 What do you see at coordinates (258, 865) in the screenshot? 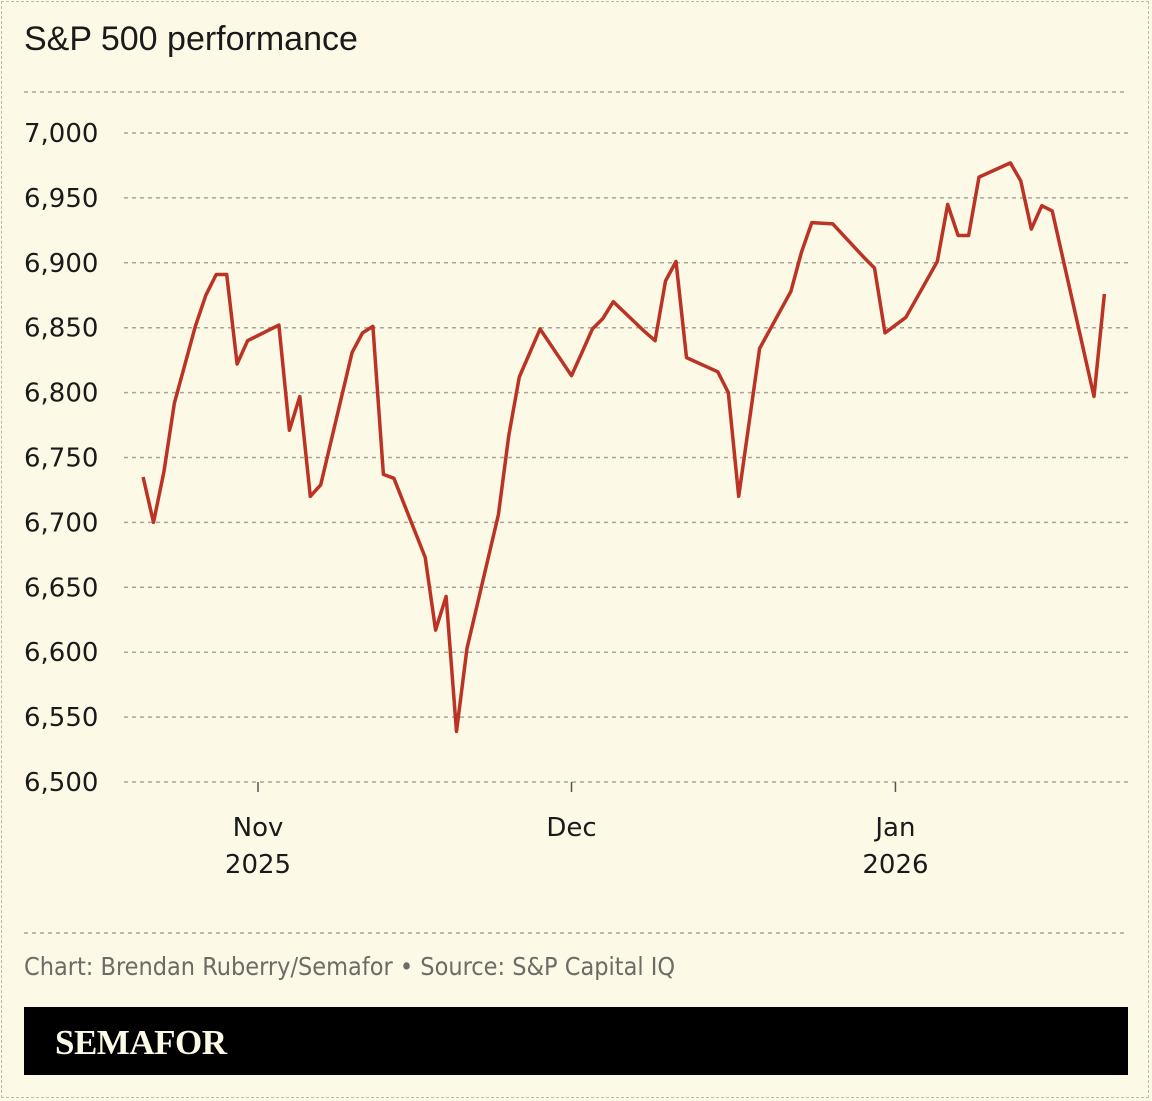
I see `x-tick-year-label: 2025` at bounding box center [258, 865].